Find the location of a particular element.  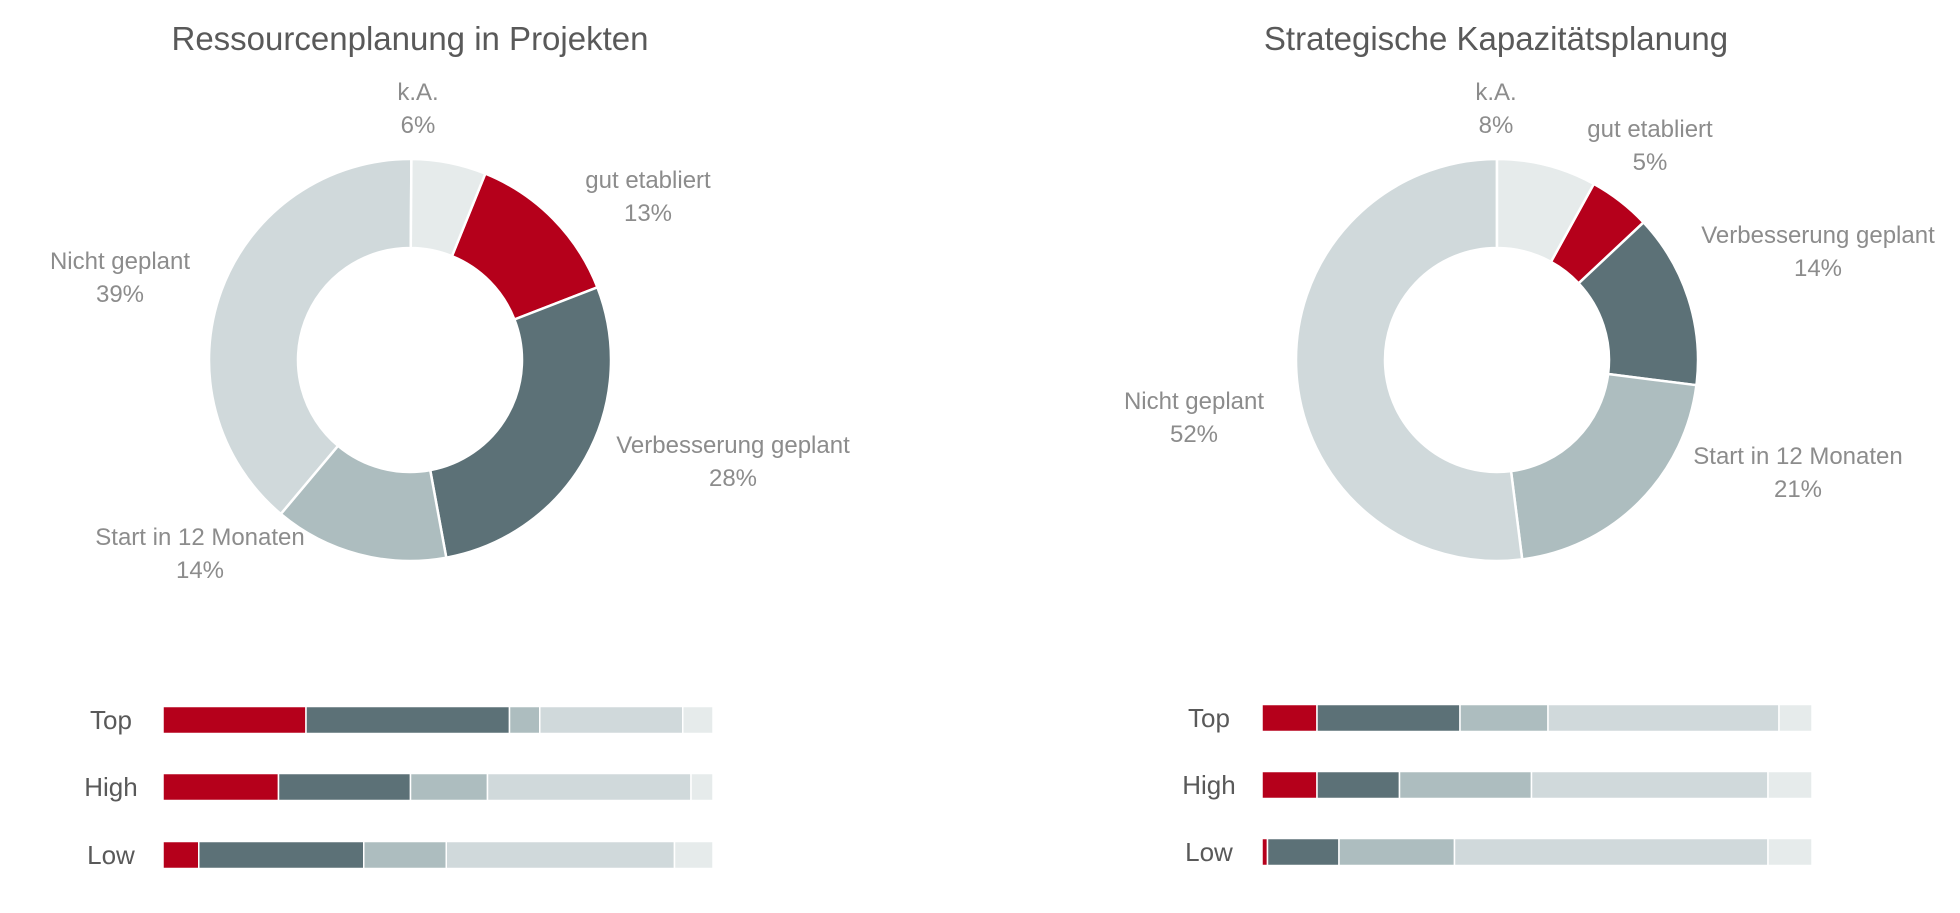

slice-value-label: 52% is located at coordinates (1194, 434).